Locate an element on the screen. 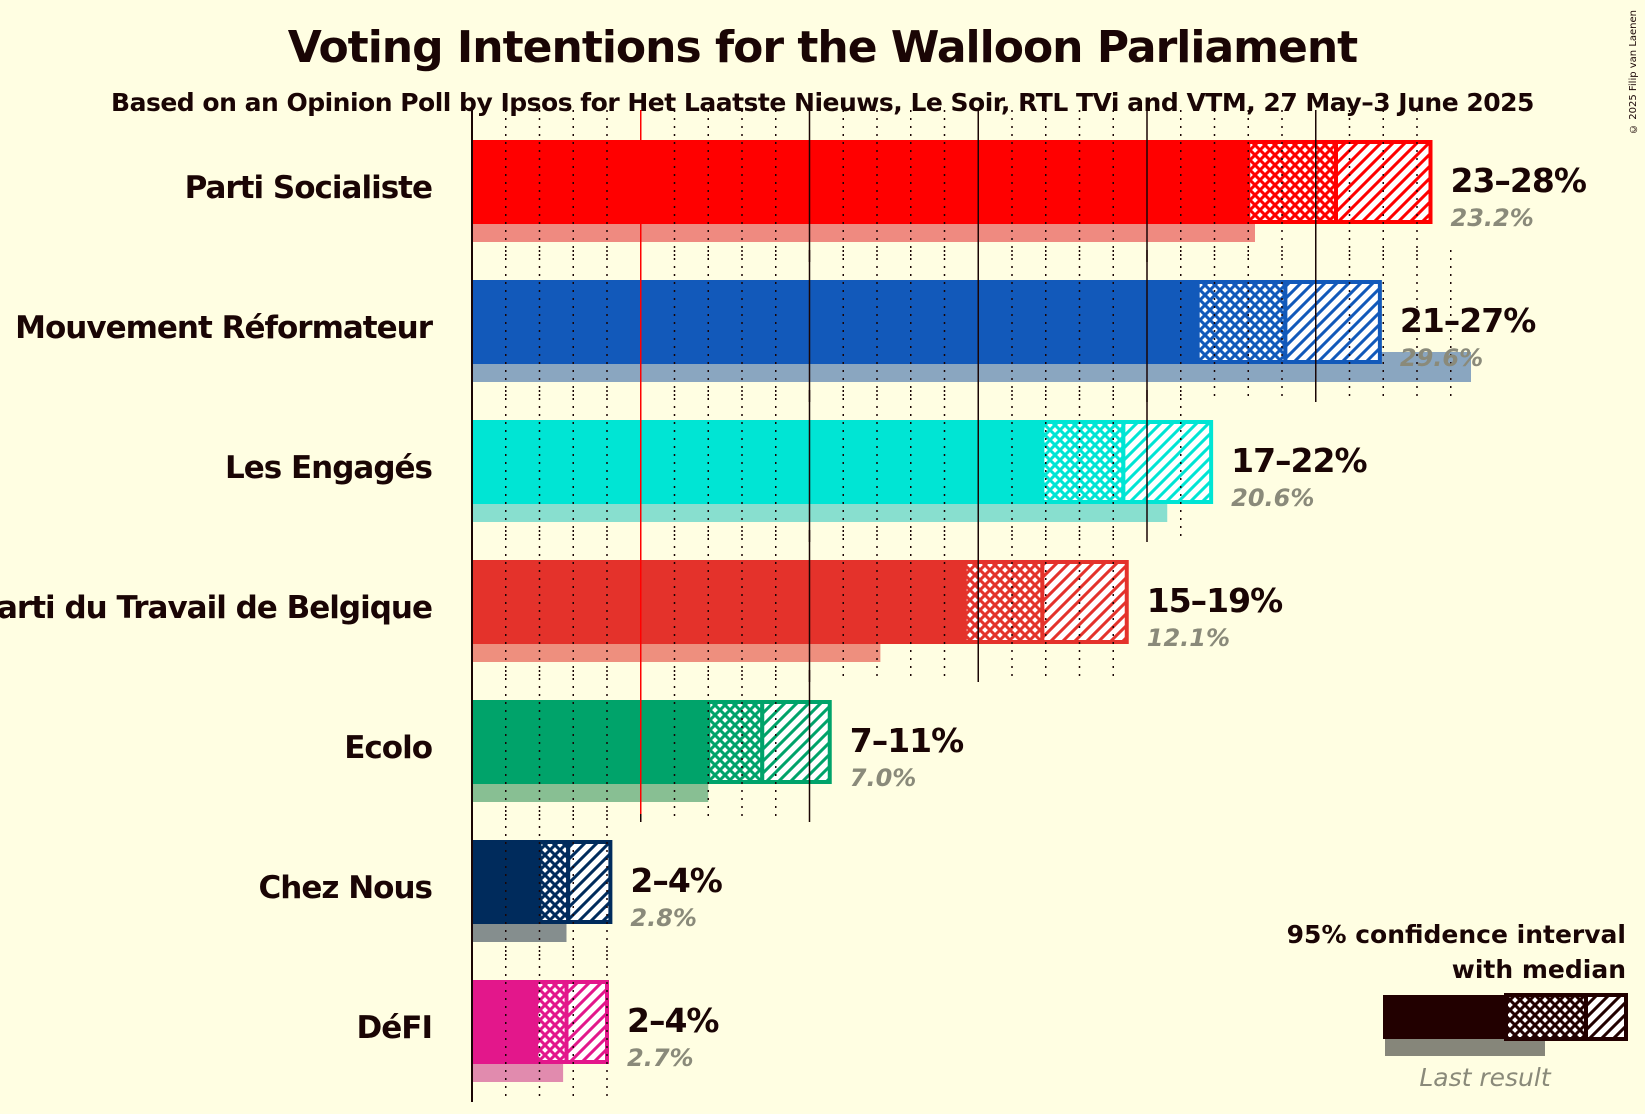  party-label: Parti Socialiste is located at coordinates (308, 188).